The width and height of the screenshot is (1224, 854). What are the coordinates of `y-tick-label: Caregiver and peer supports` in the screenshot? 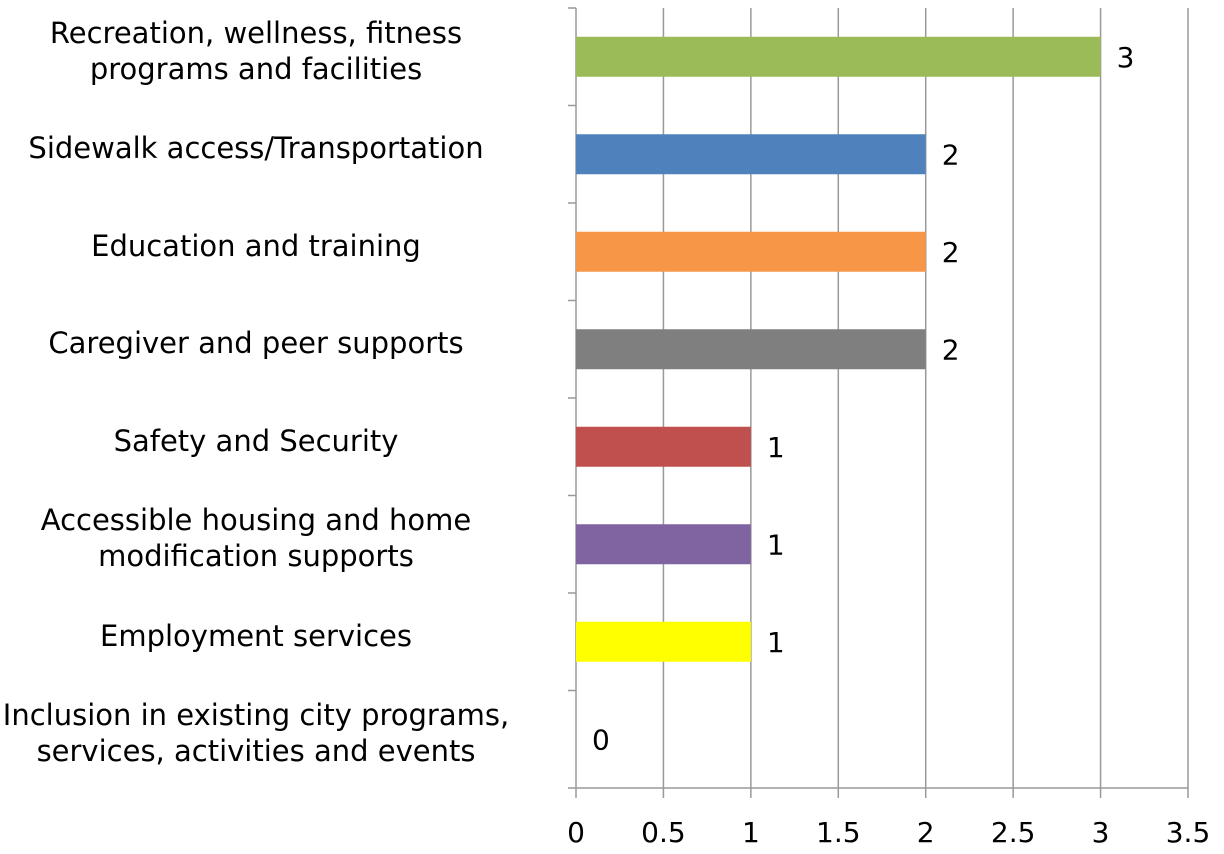 It's located at (256, 343).